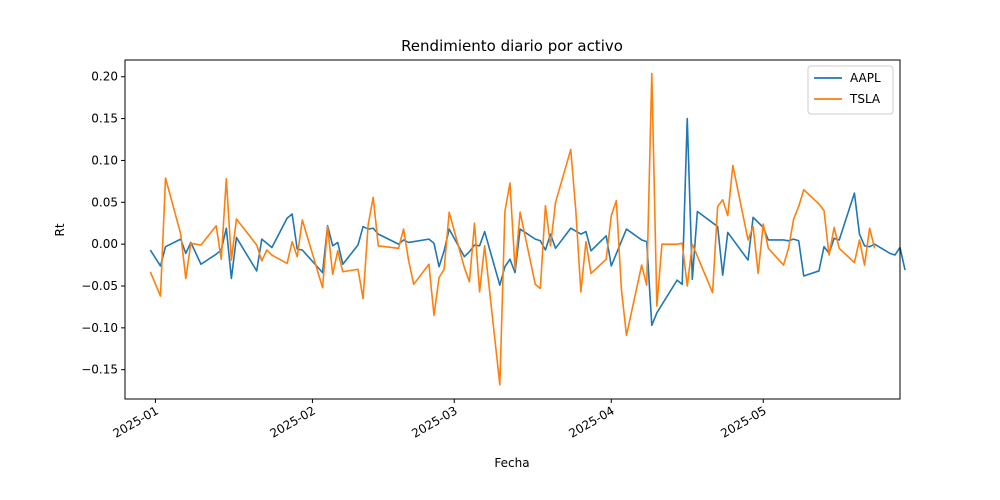  I want to click on legend-label-tsla: TSLA, so click(865, 99).